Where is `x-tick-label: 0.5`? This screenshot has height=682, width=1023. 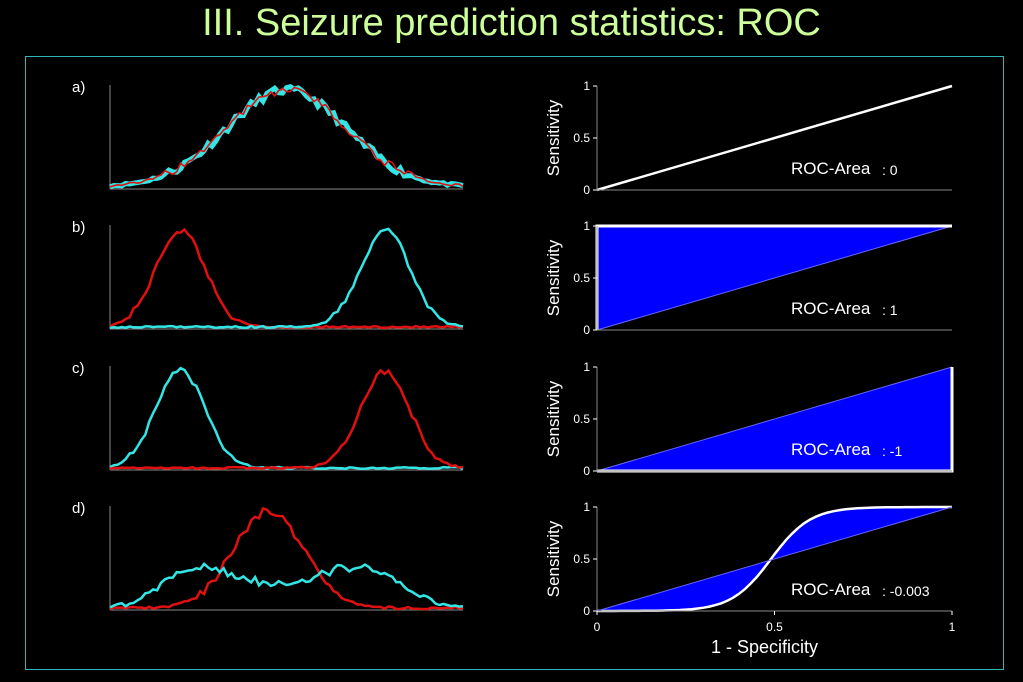 x-tick-label: 0.5 is located at coordinates (774, 627).